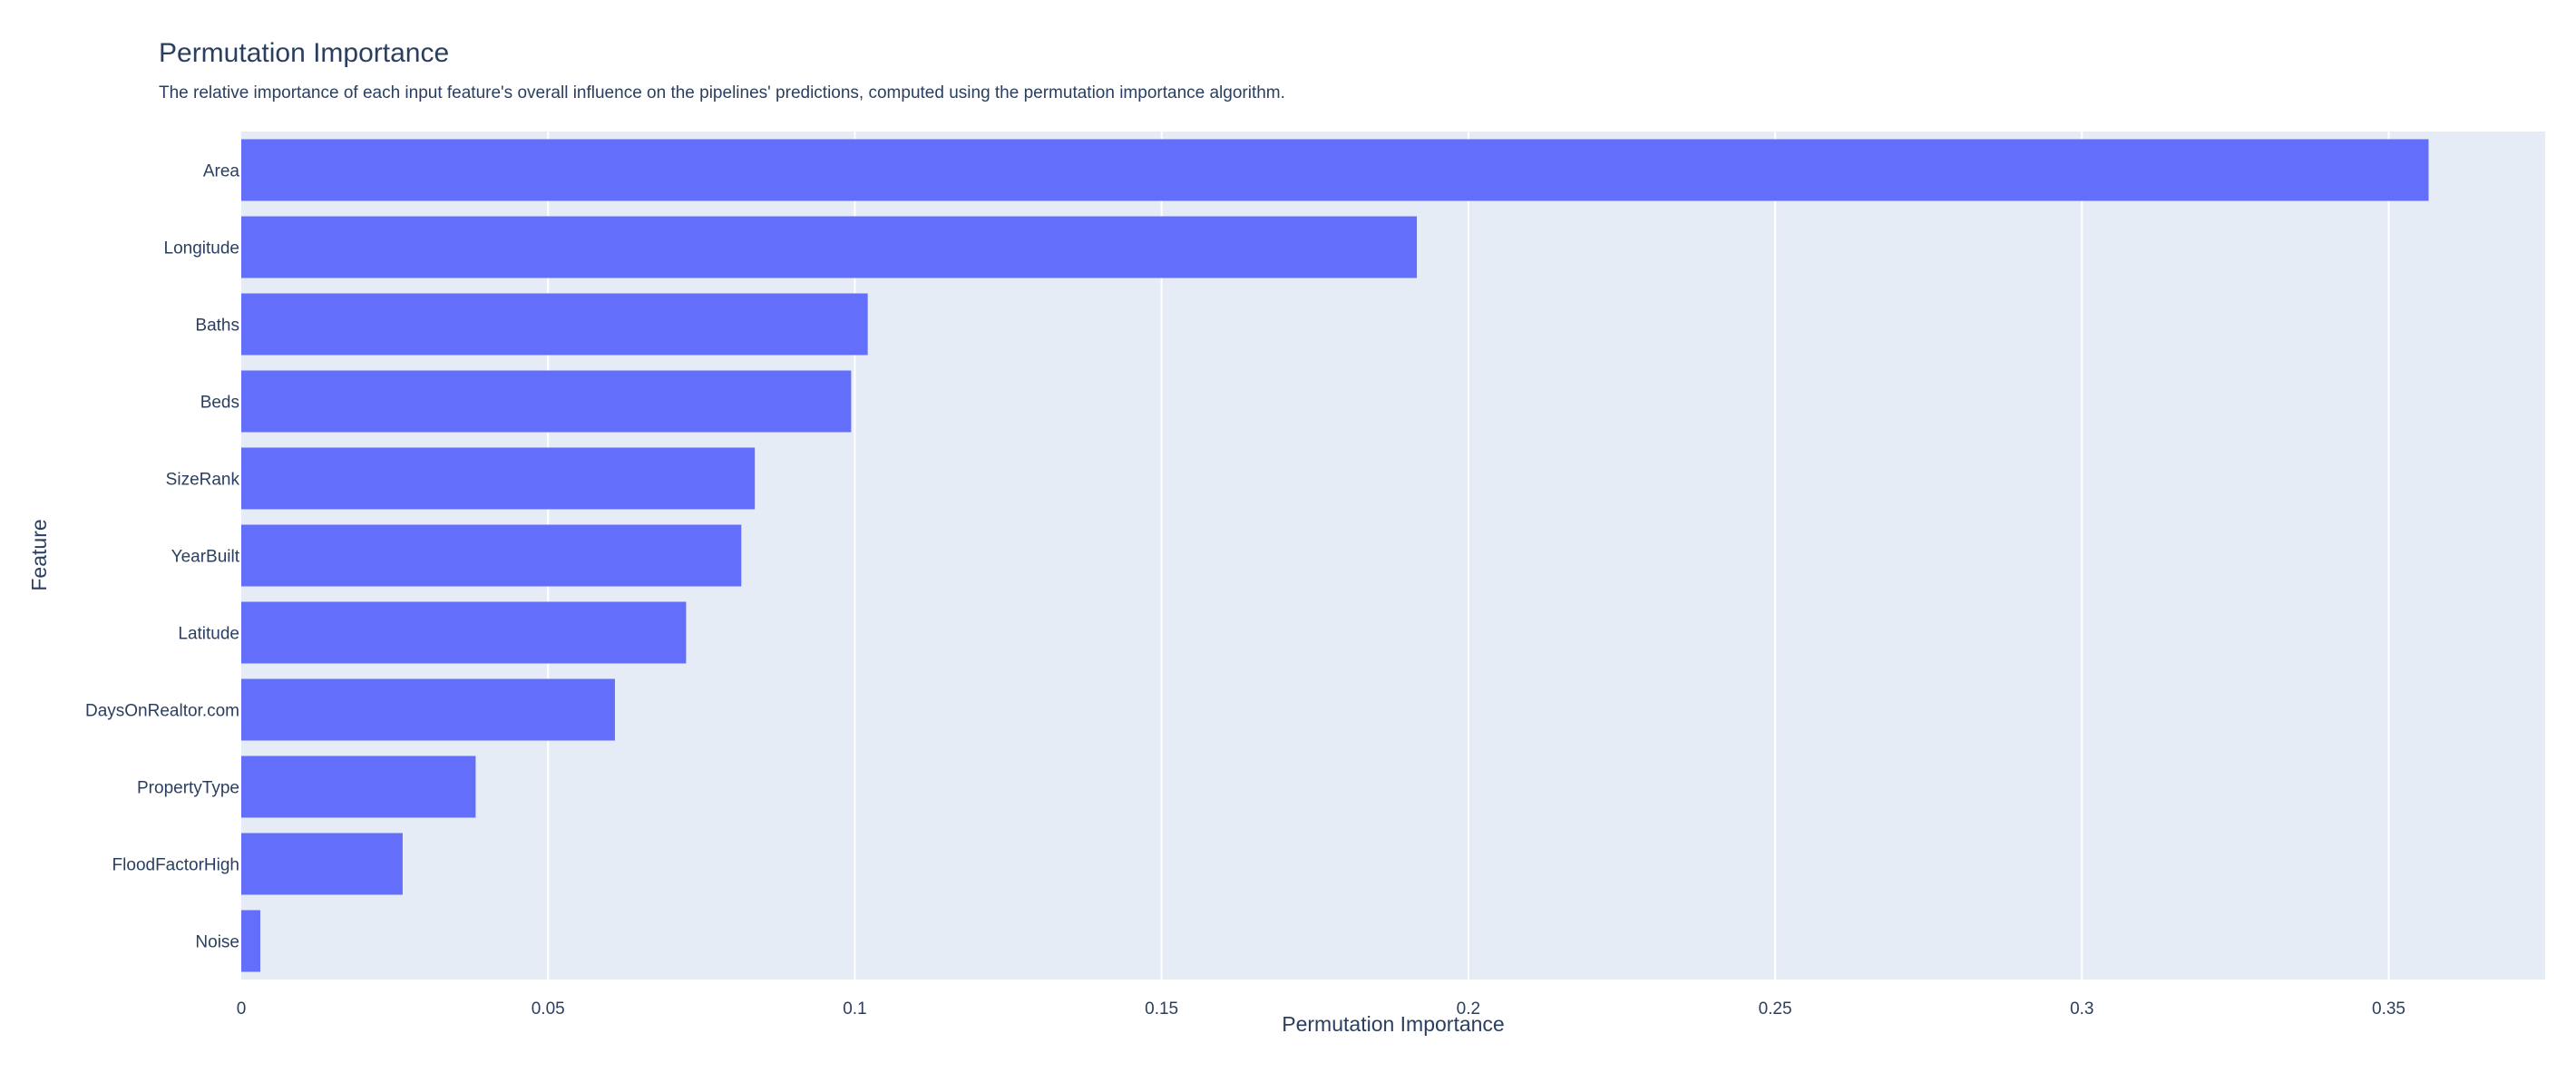  Describe the element at coordinates (498, 478) in the screenshot. I see `bar-sizerank` at that location.